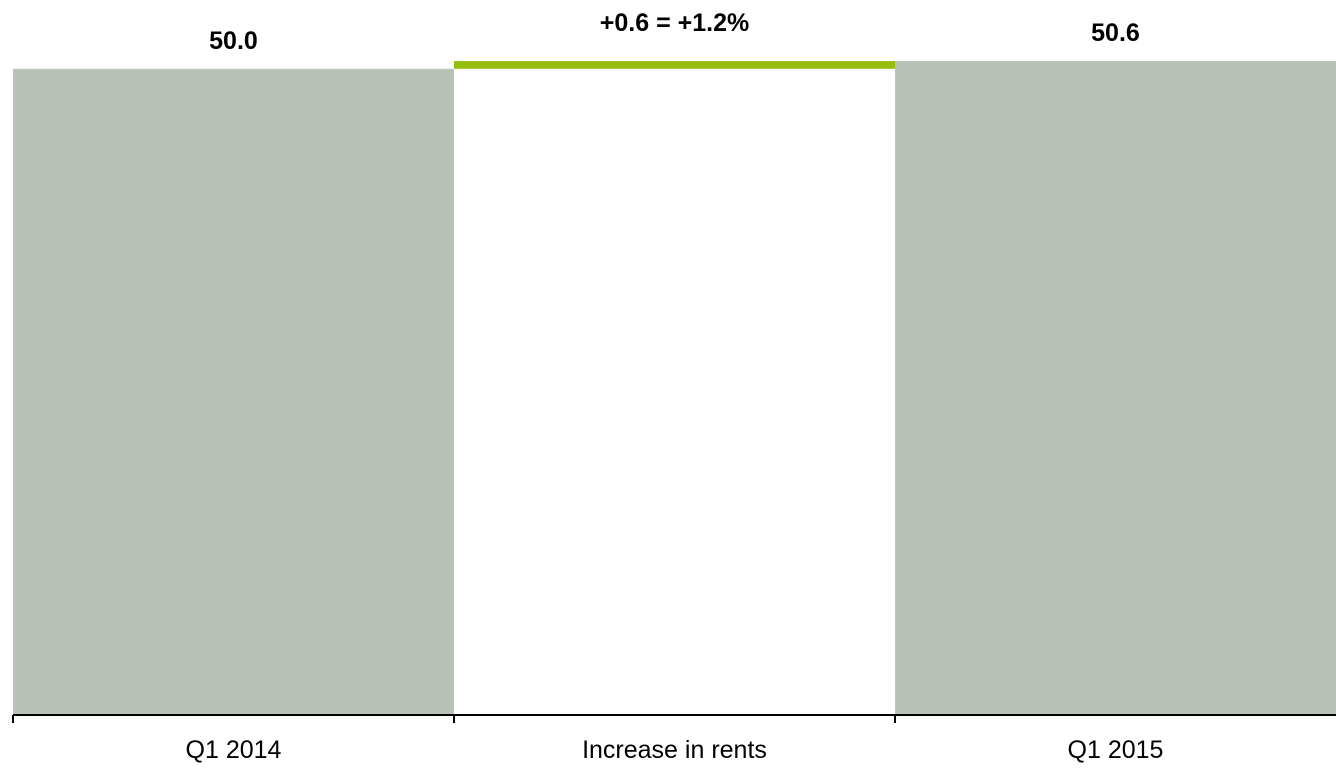 The height and width of the screenshot is (771, 1336). I want to click on data-label: 50.6, so click(1115, 33).